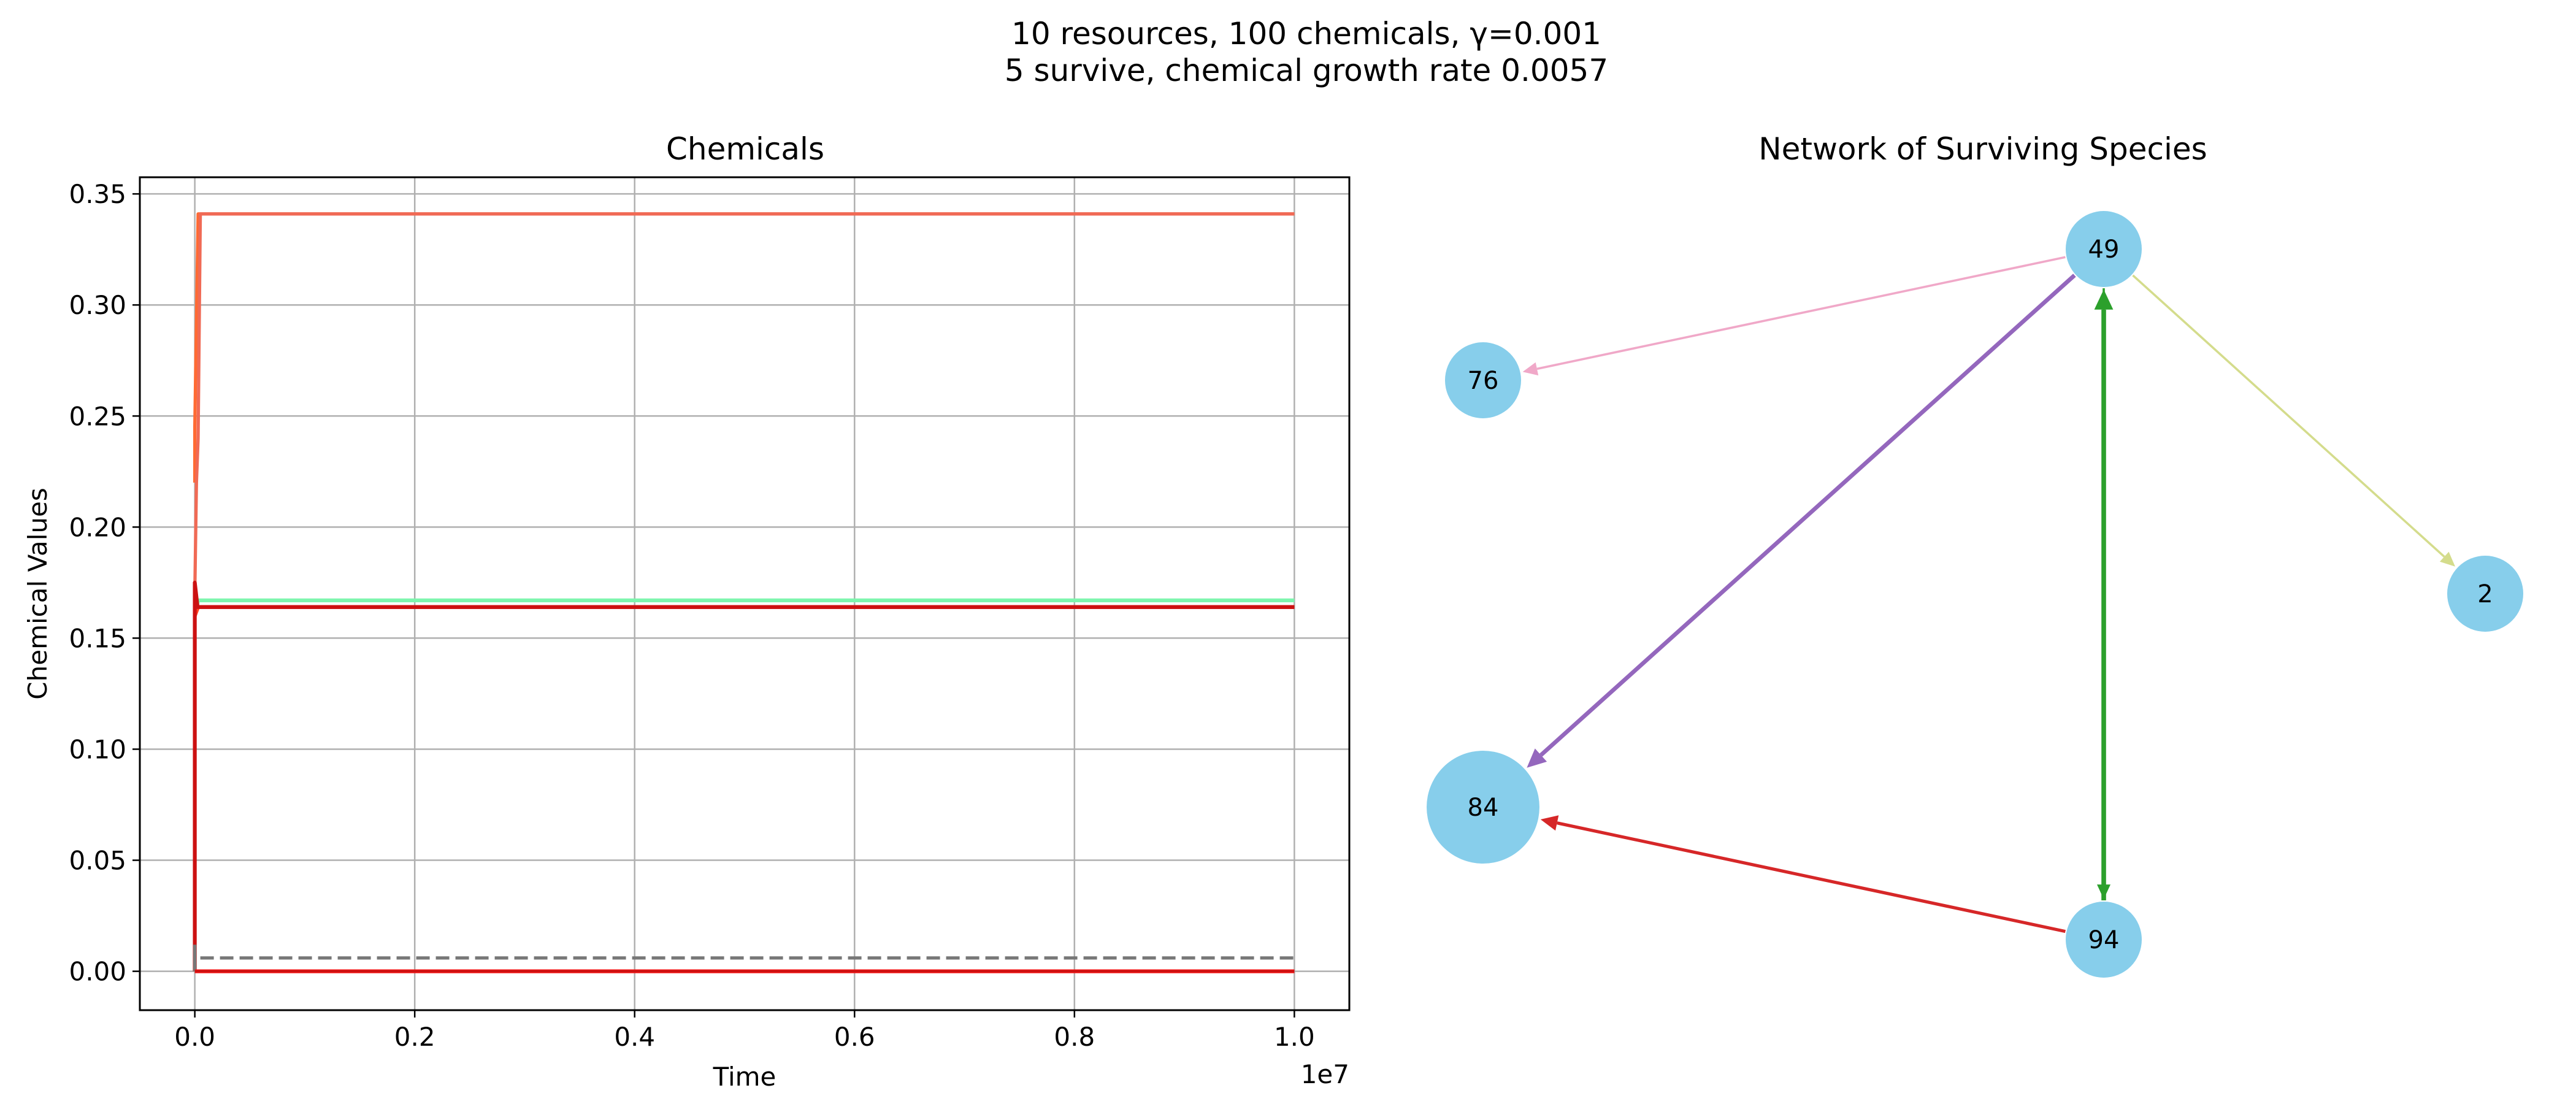 This screenshot has height=1104, width=2576. What do you see at coordinates (1306, 34) in the screenshot?
I see `figure-suptitle-line-1: 10 resources, 100 chemicals, γ=0.001` at bounding box center [1306, 34].